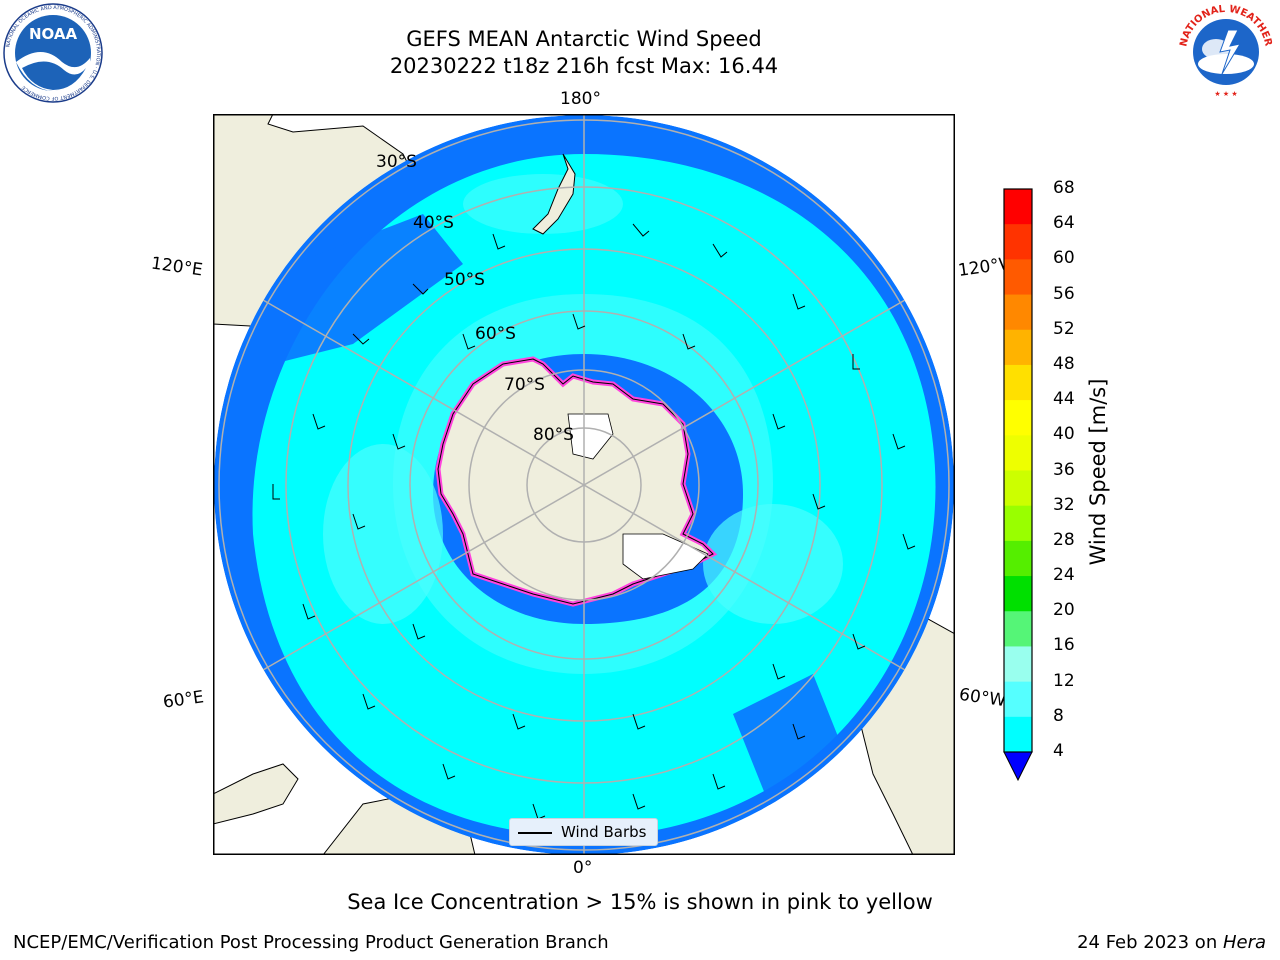 The width and height of the screenshot is (1280, 960). I want to click on lon-label-180: 180°, so click(580, 99).